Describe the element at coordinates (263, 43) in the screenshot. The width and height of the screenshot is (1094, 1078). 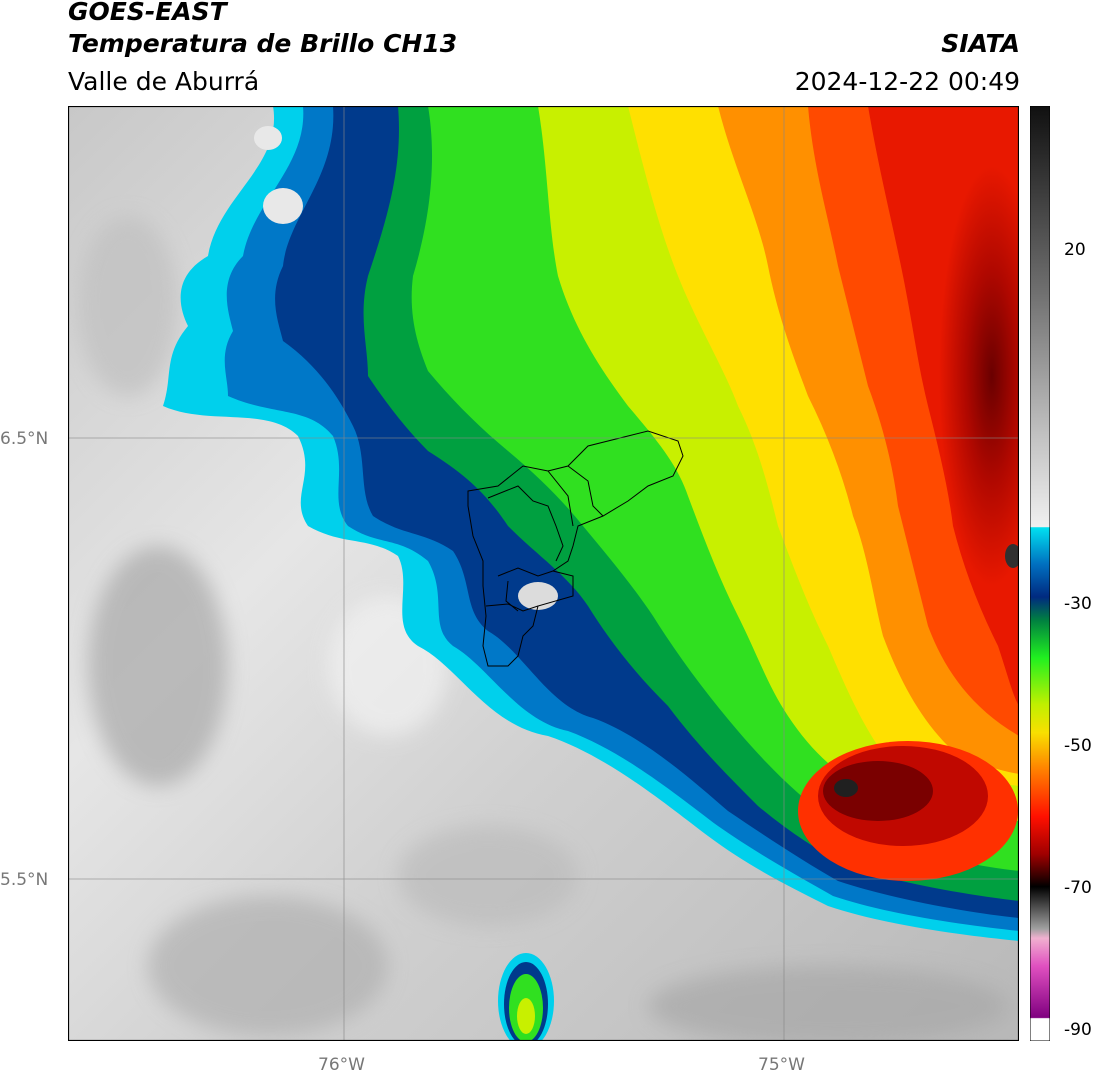
I see `product-title: Temperatura de Brillo CH13` at that location.